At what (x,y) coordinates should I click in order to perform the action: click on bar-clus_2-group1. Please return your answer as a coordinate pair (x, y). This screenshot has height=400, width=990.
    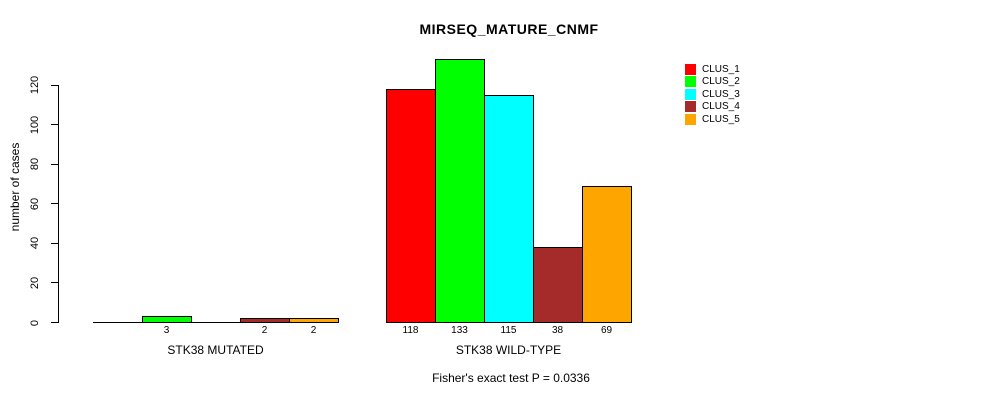
    Looking at the image, I should click on (167, 319).